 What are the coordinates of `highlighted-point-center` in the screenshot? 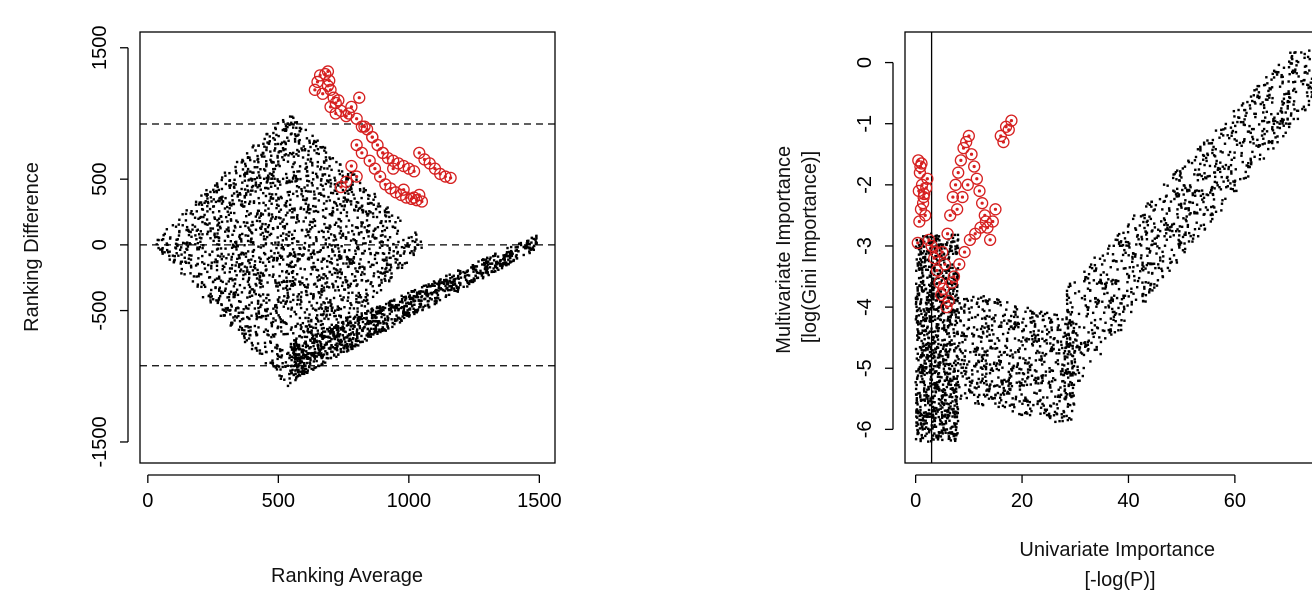 It's located at (346, 116).